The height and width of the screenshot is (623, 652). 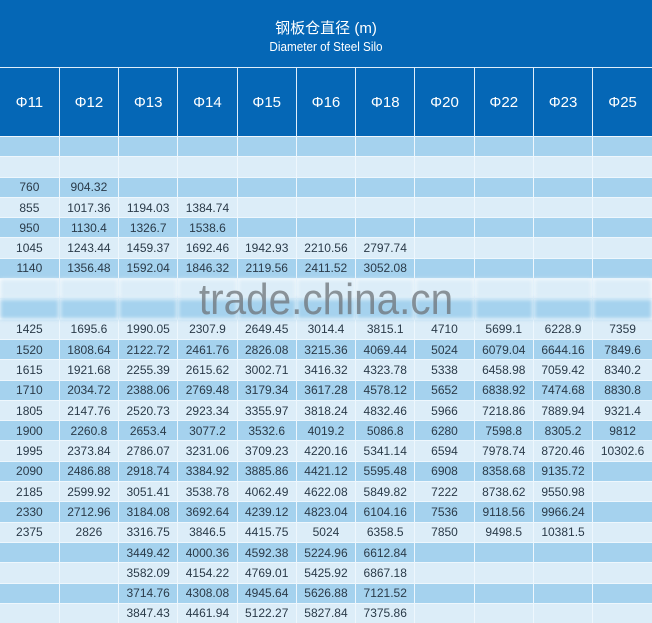 What do you see at coordinates (207, 573) in the screenshot?
I see `table-cell: 4154.22` at bounding box center [207, 573].